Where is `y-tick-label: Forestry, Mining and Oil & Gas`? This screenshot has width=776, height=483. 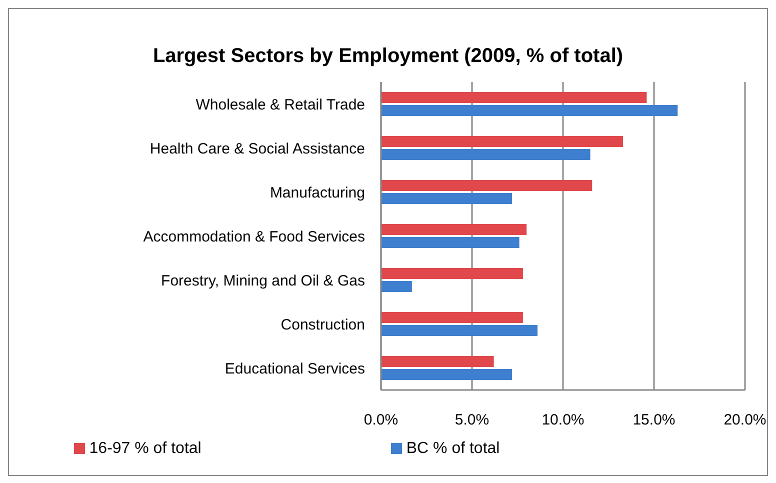 y-tick-label: Forestry, Mining and Oil & Gas is located at coordinates (263, 281).